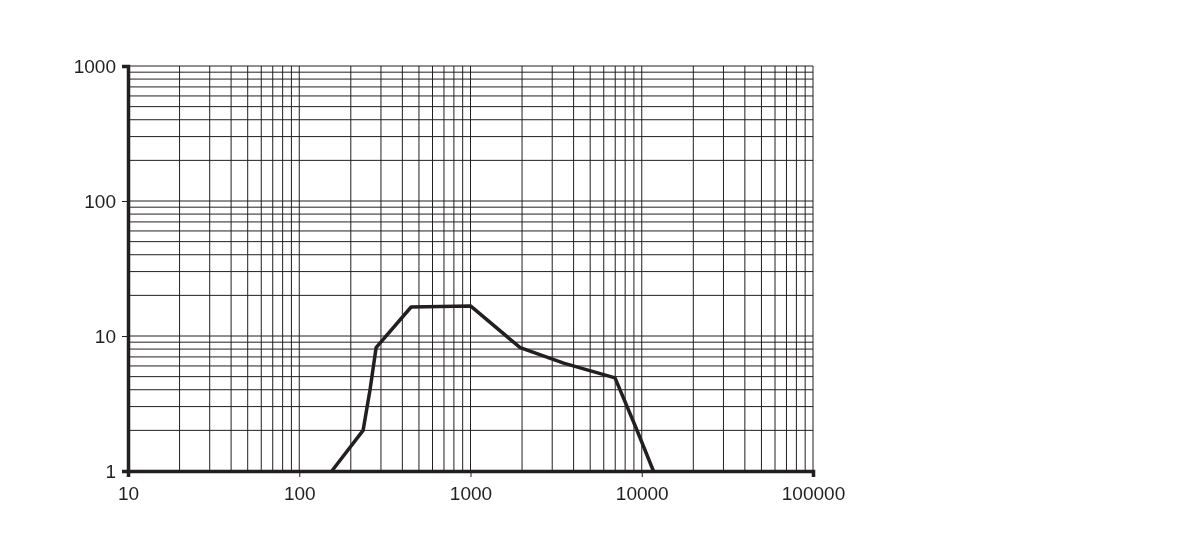 This screenshot has height=538, width=1199. I want to click on x-tick-label: 100000, so click(813, 494).